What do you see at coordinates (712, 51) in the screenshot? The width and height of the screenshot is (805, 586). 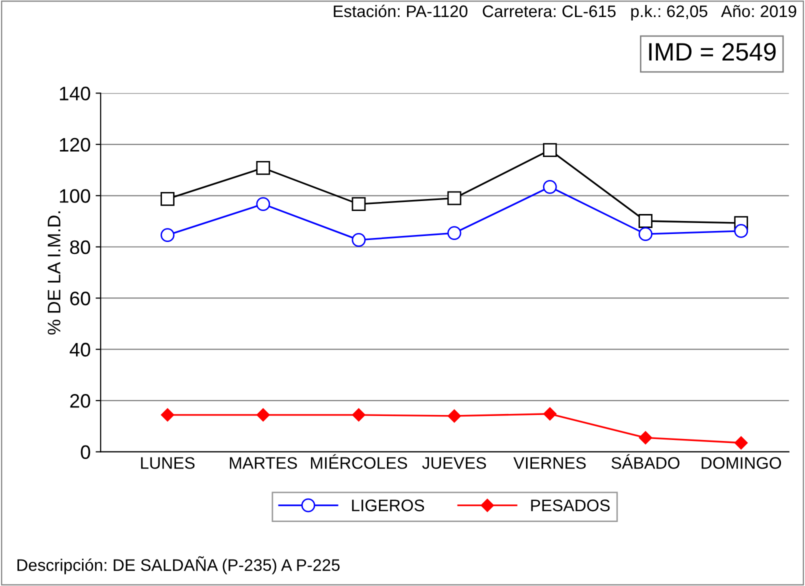 I see `text: IMD = 2549` at bounding box center [712, 51].